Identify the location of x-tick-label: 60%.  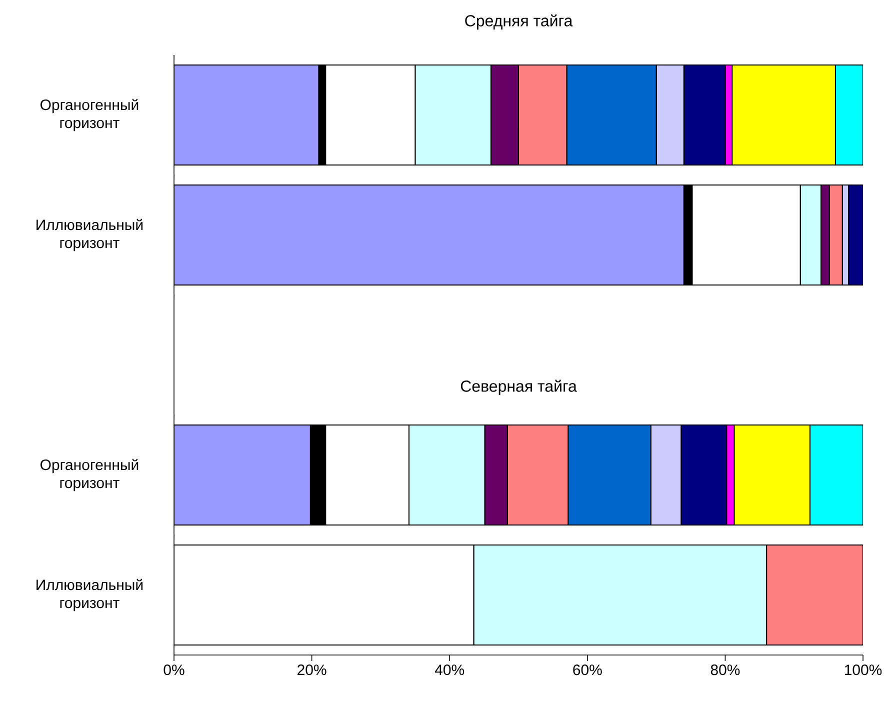
(587, 670).